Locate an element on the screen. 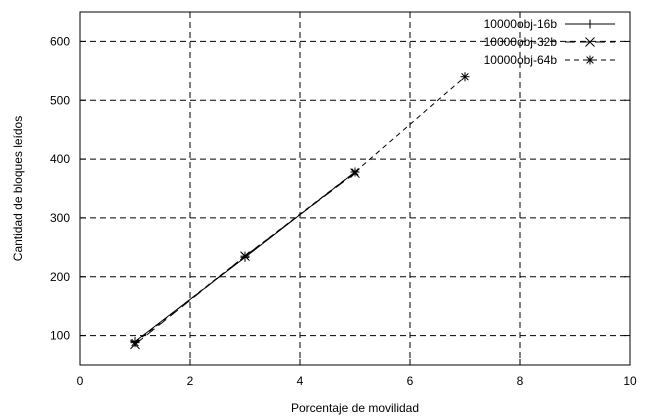 This screenshot has height=418, width=653. legend-entry: 10000obj-64b is located at coordinates (549, 60).